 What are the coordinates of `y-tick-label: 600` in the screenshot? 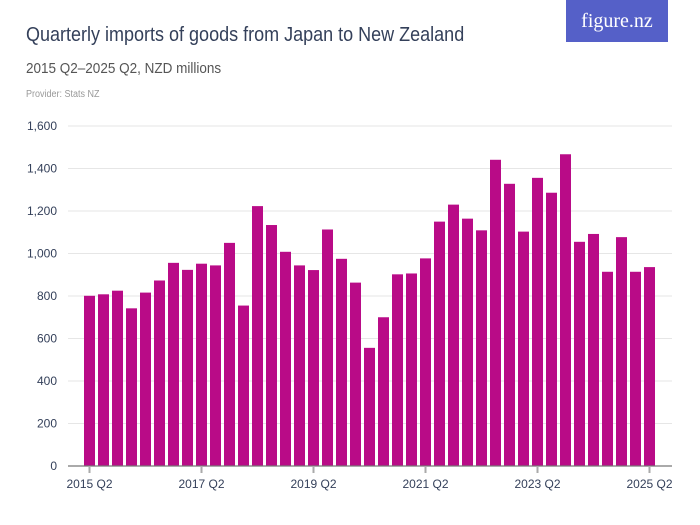 It's located at (47, 339).